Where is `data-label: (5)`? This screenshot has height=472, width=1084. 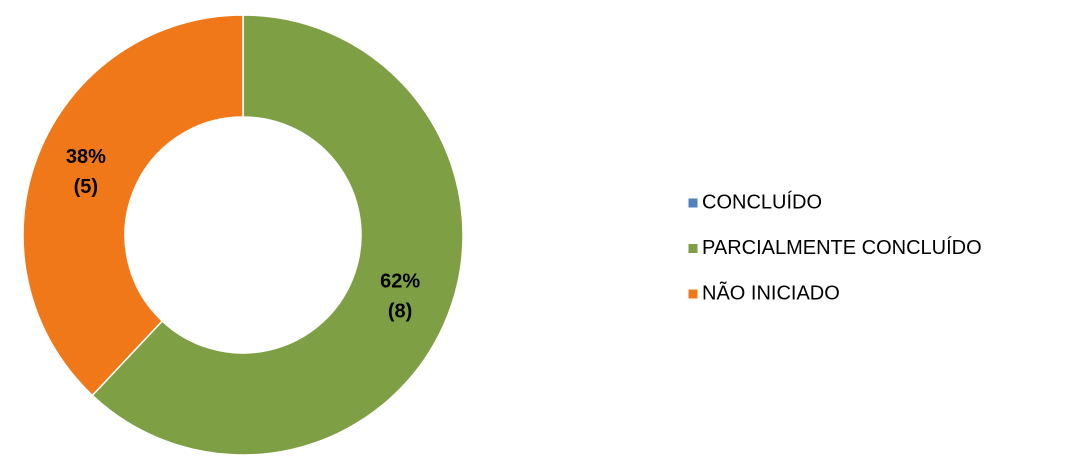 data-label: (5) is located at coordinates (86, 187).